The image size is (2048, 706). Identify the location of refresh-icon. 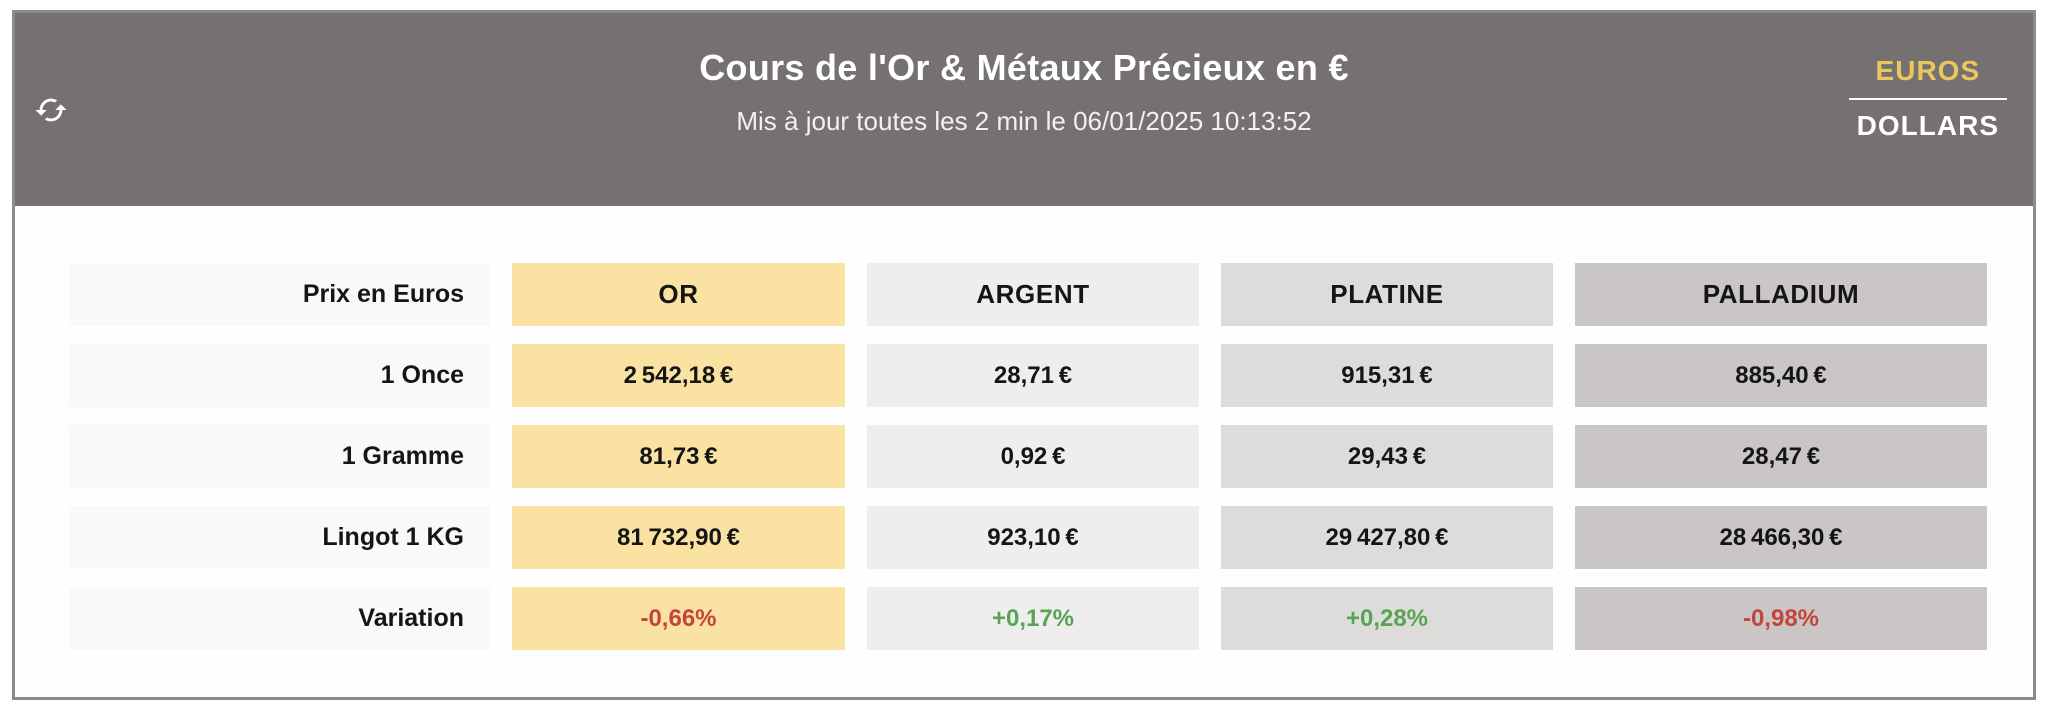
(51, 109).